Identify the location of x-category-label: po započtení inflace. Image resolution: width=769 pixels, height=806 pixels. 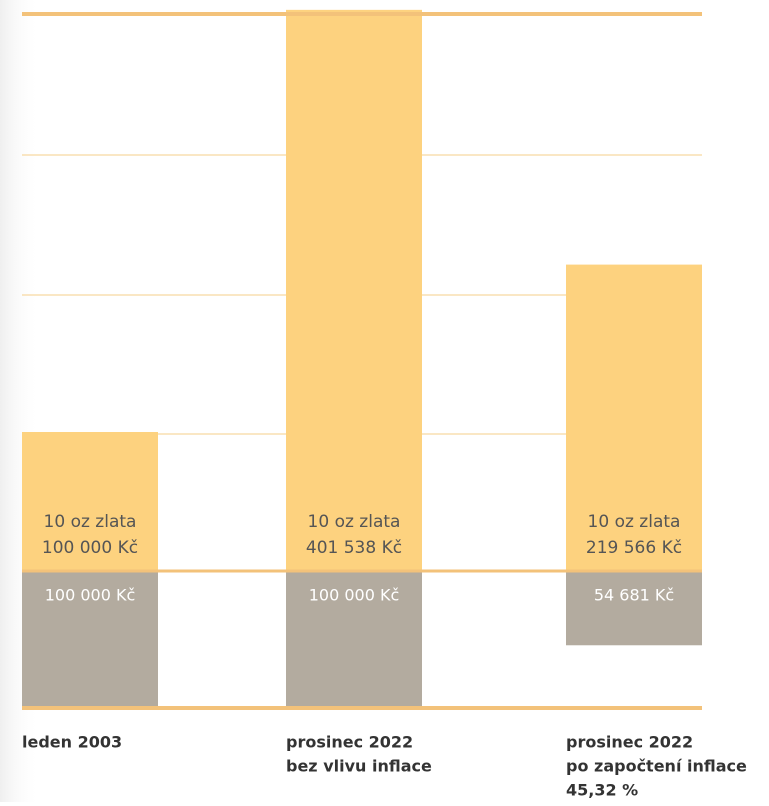
(656, 766).